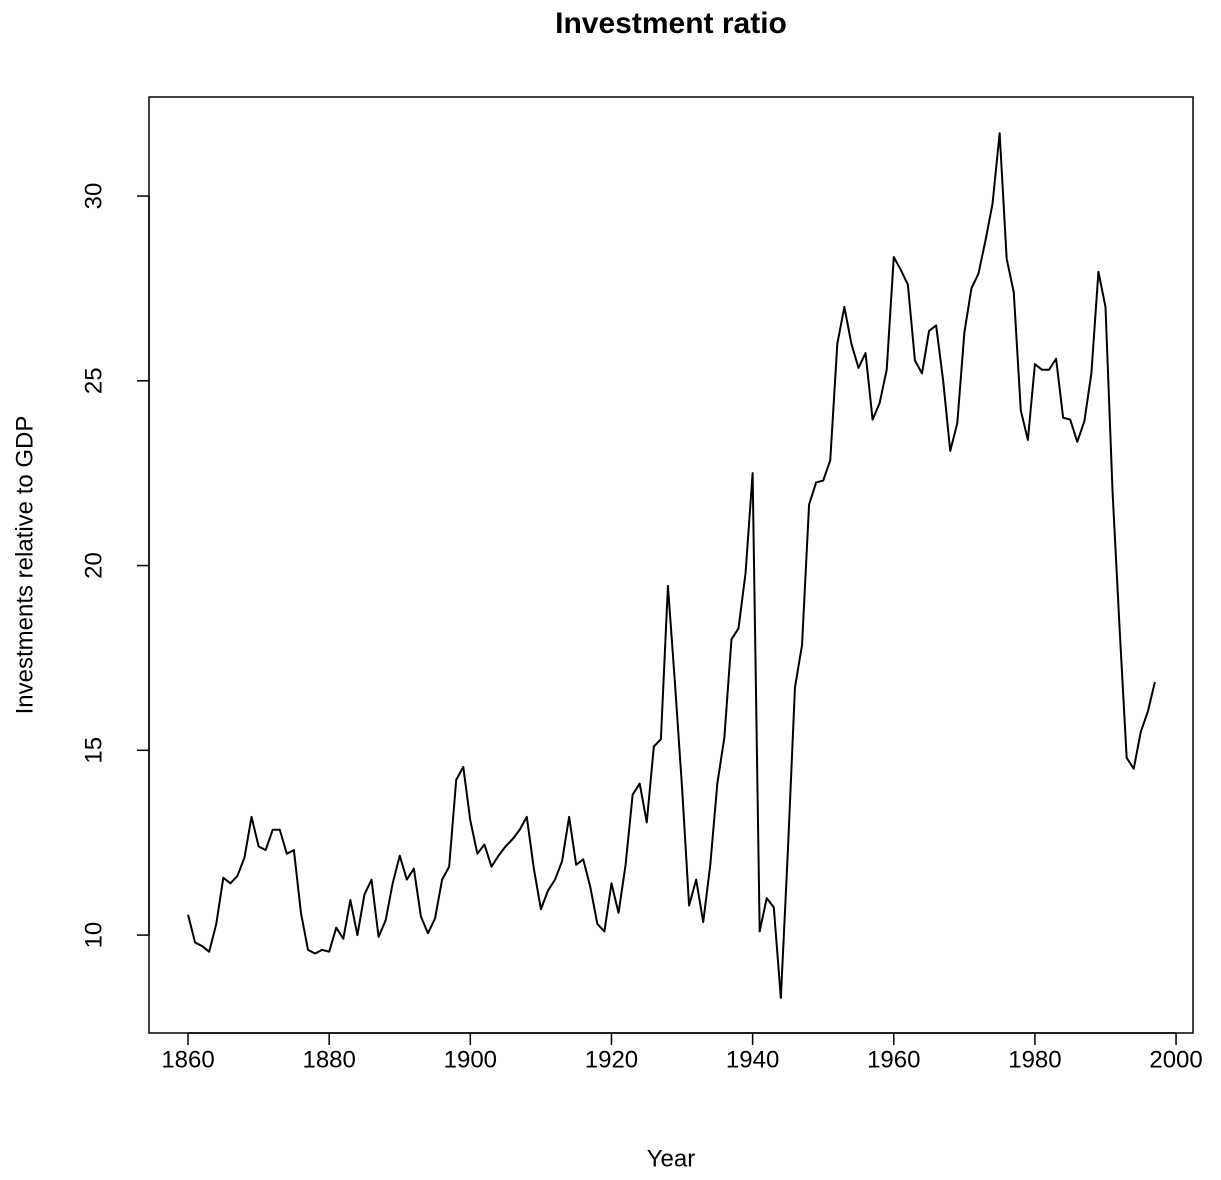 This screenshot has width=1221, height=1180. I want to click on x-tick-label: 1940, so click(752, 1059).